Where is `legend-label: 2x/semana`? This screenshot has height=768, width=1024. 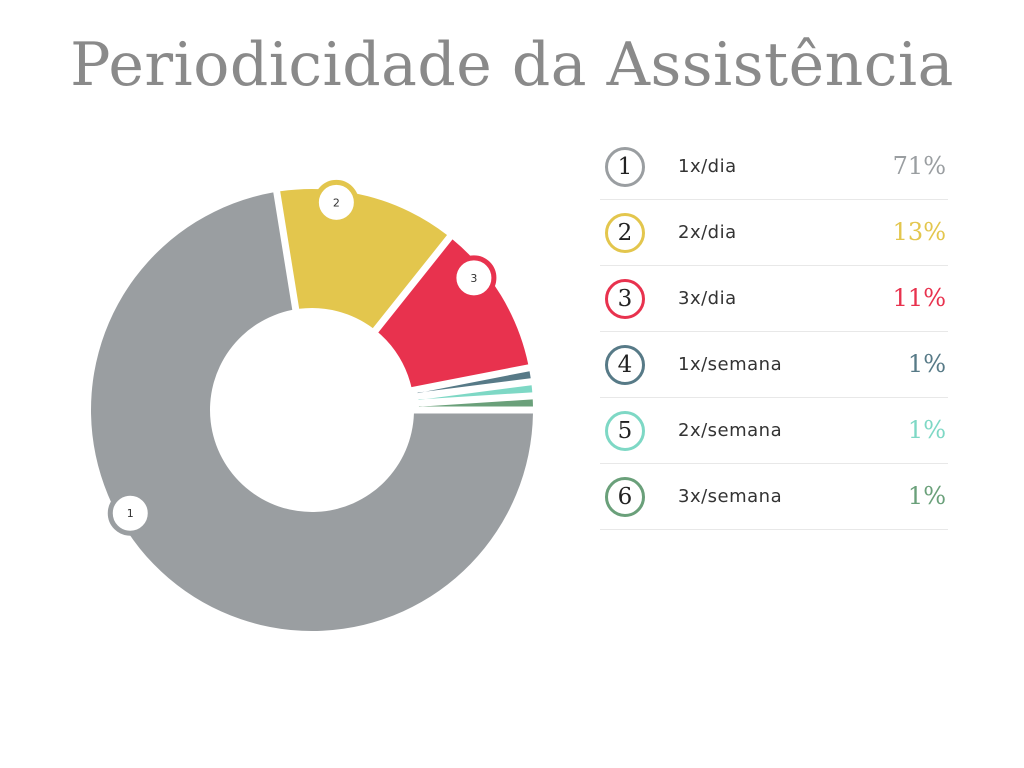
legend-label: 2x/semana is located at coordinates (730, 430).